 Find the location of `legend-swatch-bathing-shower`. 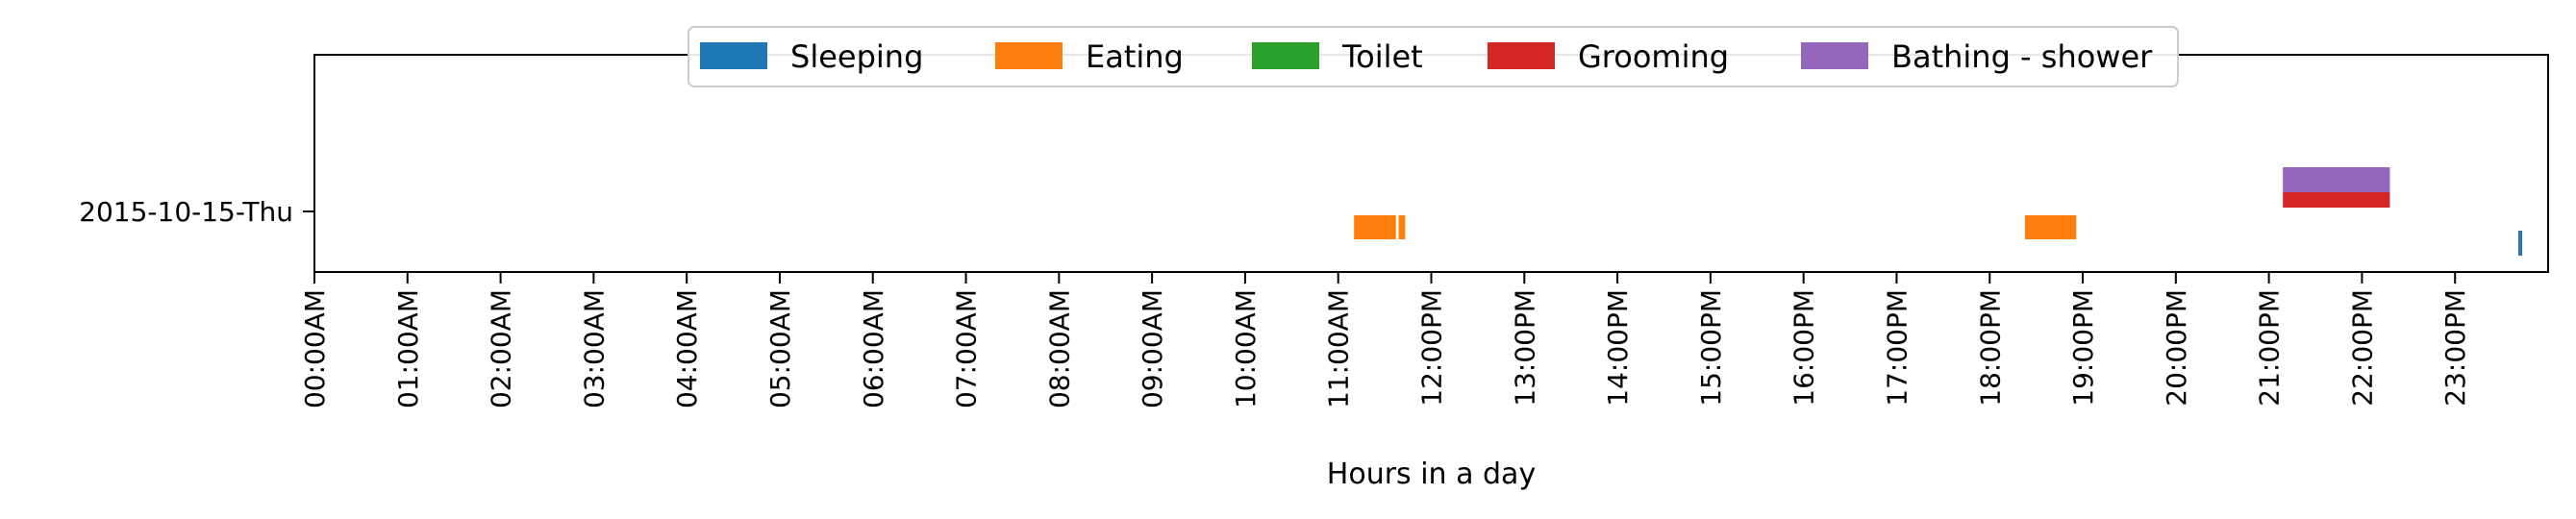

legend-swatch-bathing-shower is located at coordinates (1834, 55).